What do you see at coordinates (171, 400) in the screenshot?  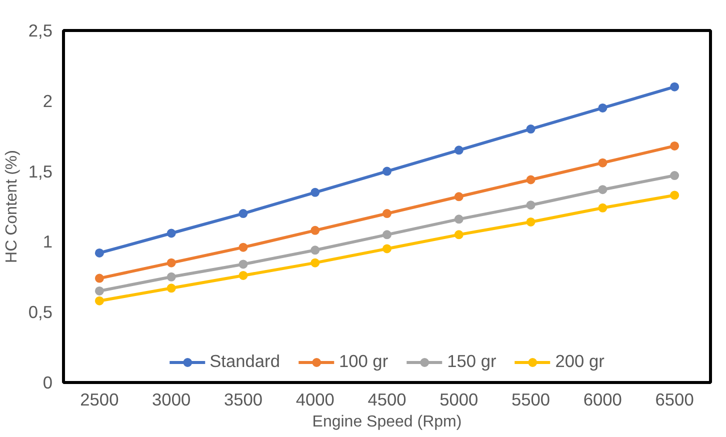 I see `x-tick-label: 3000` at bounding box center [171, 400].